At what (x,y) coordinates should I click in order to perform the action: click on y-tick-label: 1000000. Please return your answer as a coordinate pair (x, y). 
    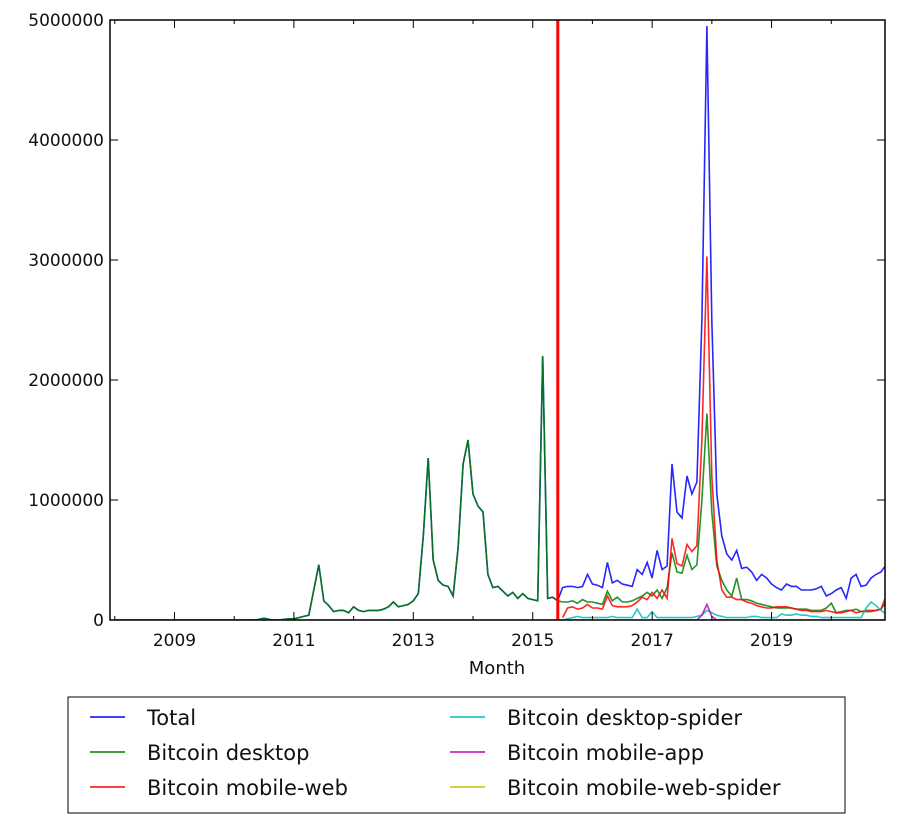
    Looking at the image, I should click on (66, 501).